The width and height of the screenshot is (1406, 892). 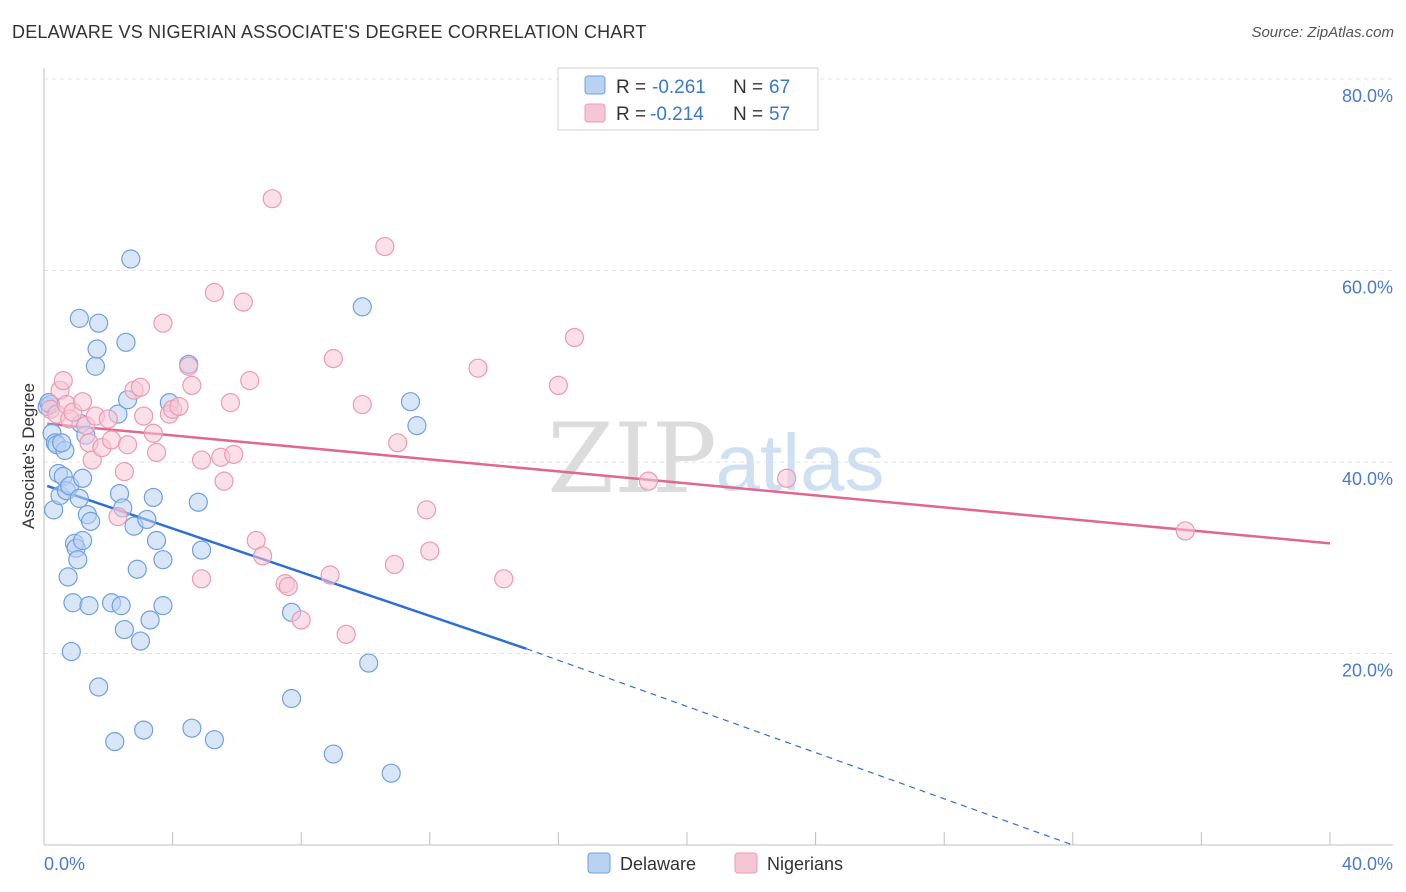 I want to click on x-tick-label-min: 0.0%, so click(x=64, y=864).